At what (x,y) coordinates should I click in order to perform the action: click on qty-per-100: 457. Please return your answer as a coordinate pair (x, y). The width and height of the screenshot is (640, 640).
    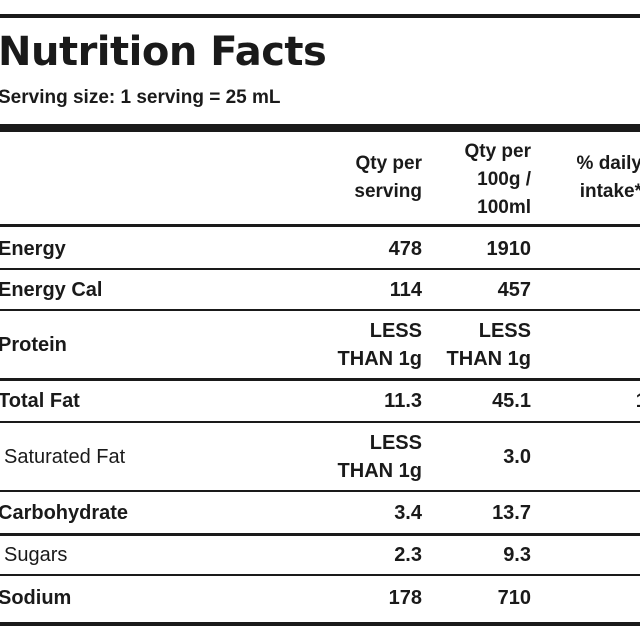
    Looking at the image, I should click on (514, 290).